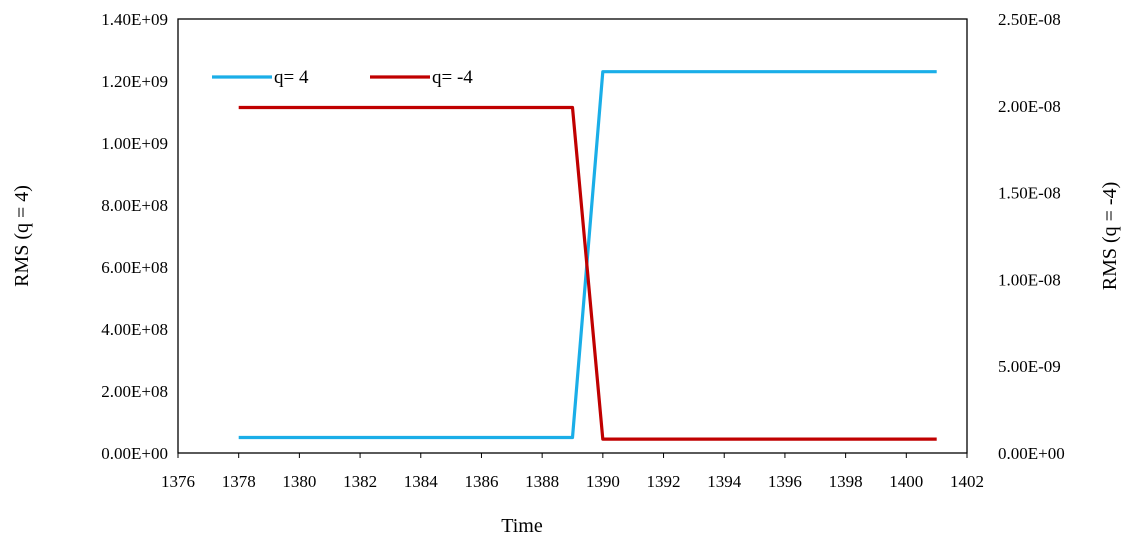  What do you see at coordinates (360, 481) in the screenshot?
I see `x-tick-label: 1382` at bounding box center [360, 481].